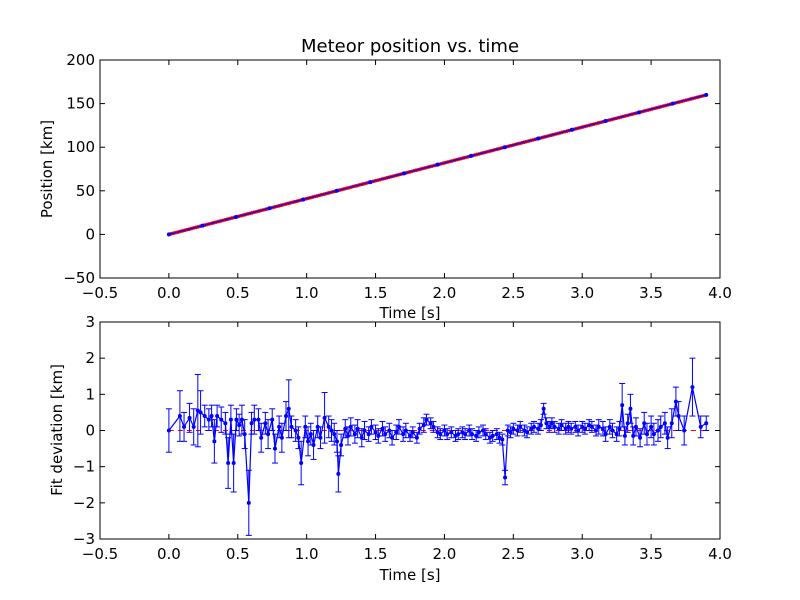 This screenshot has height=600, width=800. What do you see at coordinates (80, 147) in the screenshot?
I see `position-chart-ytick-label: 100` at bounding box center [80, 147].